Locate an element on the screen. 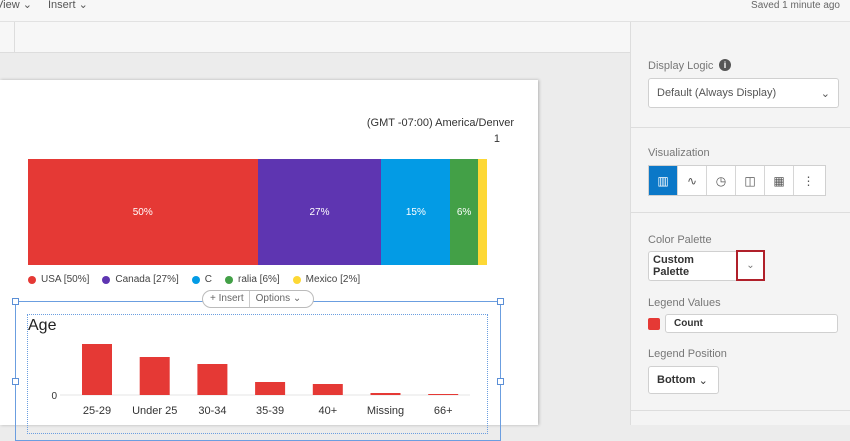 The height and width of the screenshot is (441, 850). x-tick-label: Missing is located at coordinates (385, 411).